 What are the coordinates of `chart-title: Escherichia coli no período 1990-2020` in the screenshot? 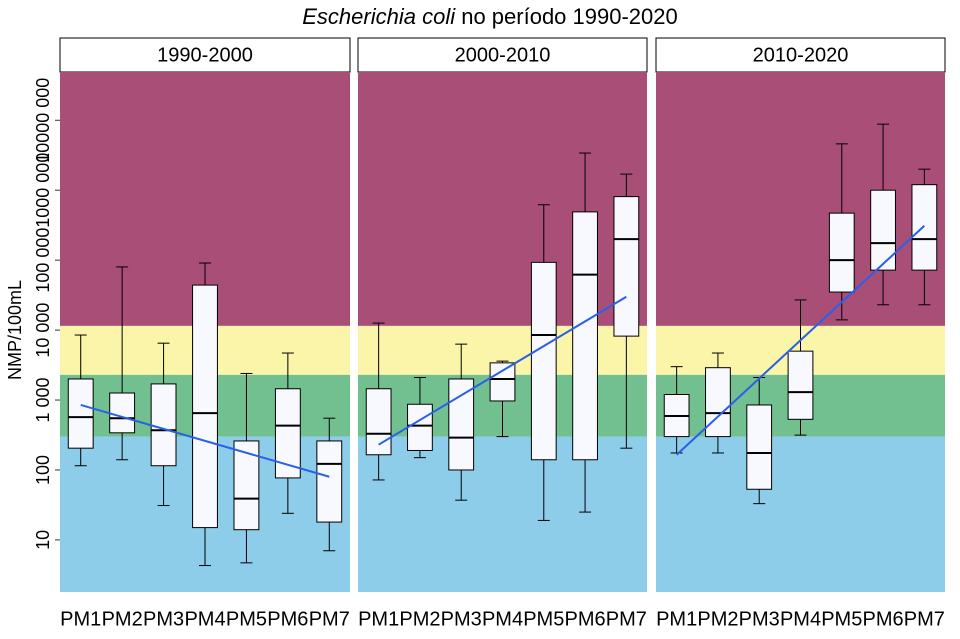 It's located at (490, 16).